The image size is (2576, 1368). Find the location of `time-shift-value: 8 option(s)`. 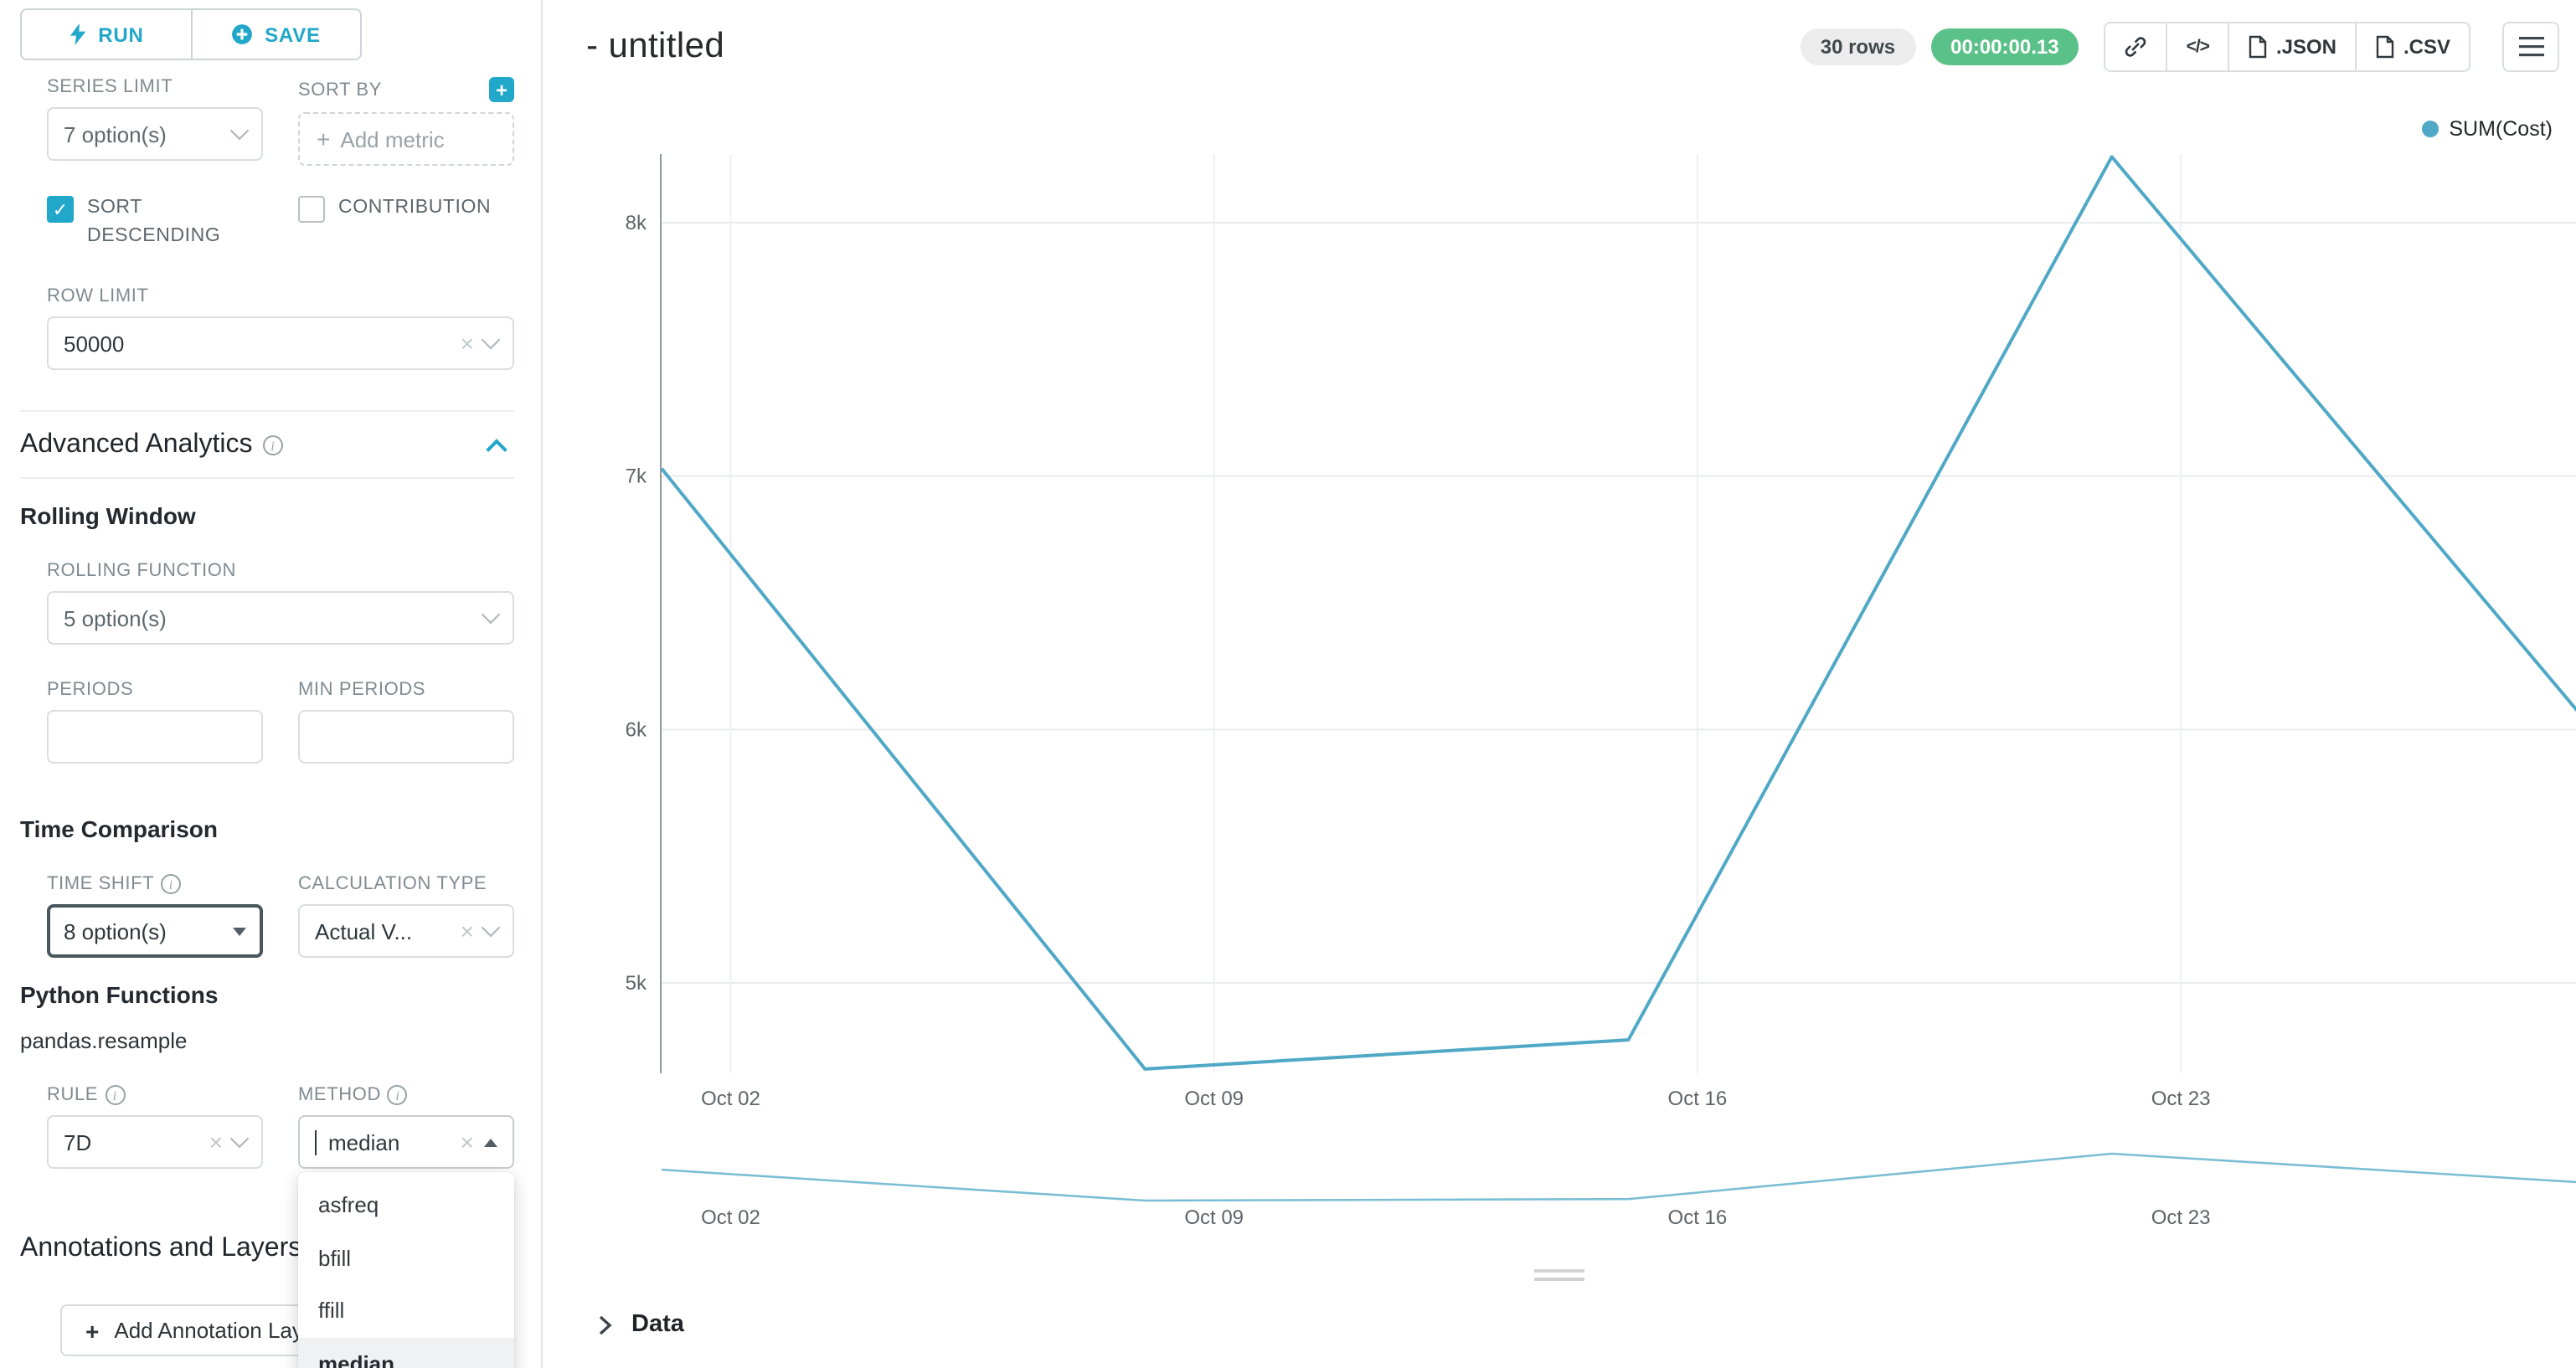

time-shift-value: 8 option(s) is located at coordinates (115, 931).